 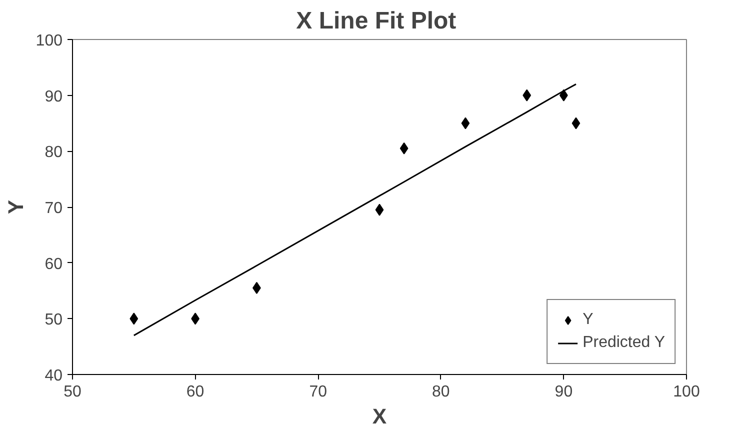 I want to click on legend-label: Predicted Y, so click(x=623, y=343).